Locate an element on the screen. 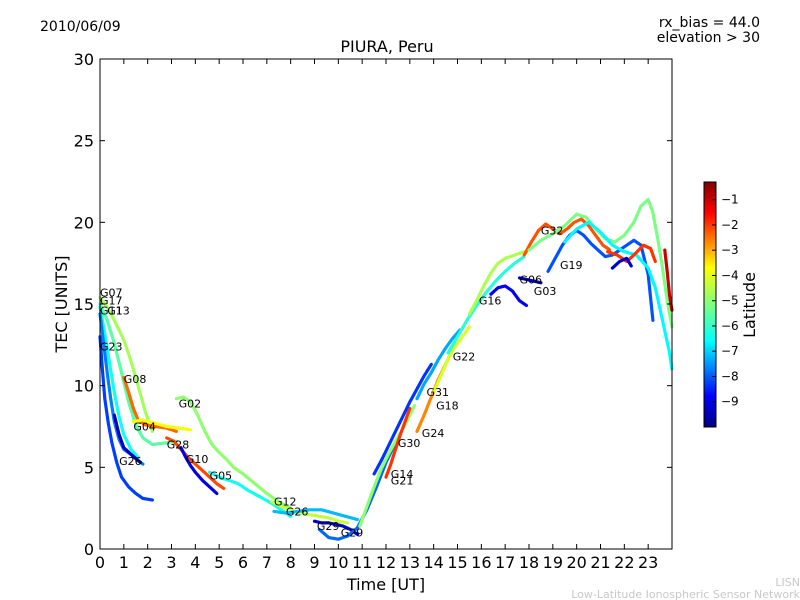  colorbar-tick-label: −3 is located at coordinates (730, 250).